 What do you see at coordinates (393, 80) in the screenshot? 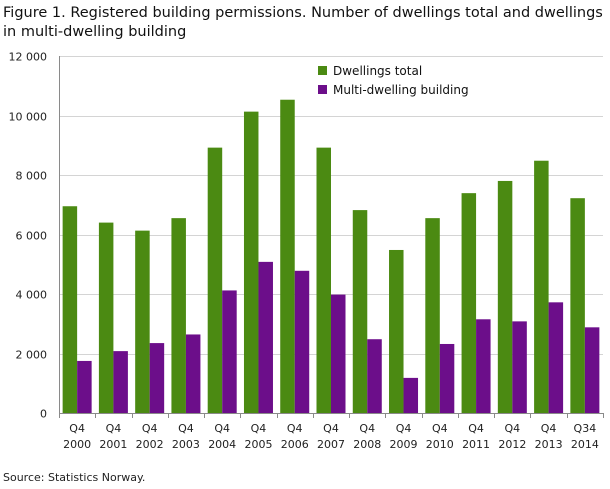
I see `legend: Dwellings total Multi-dwelling building` at bounding box center [393, 80].